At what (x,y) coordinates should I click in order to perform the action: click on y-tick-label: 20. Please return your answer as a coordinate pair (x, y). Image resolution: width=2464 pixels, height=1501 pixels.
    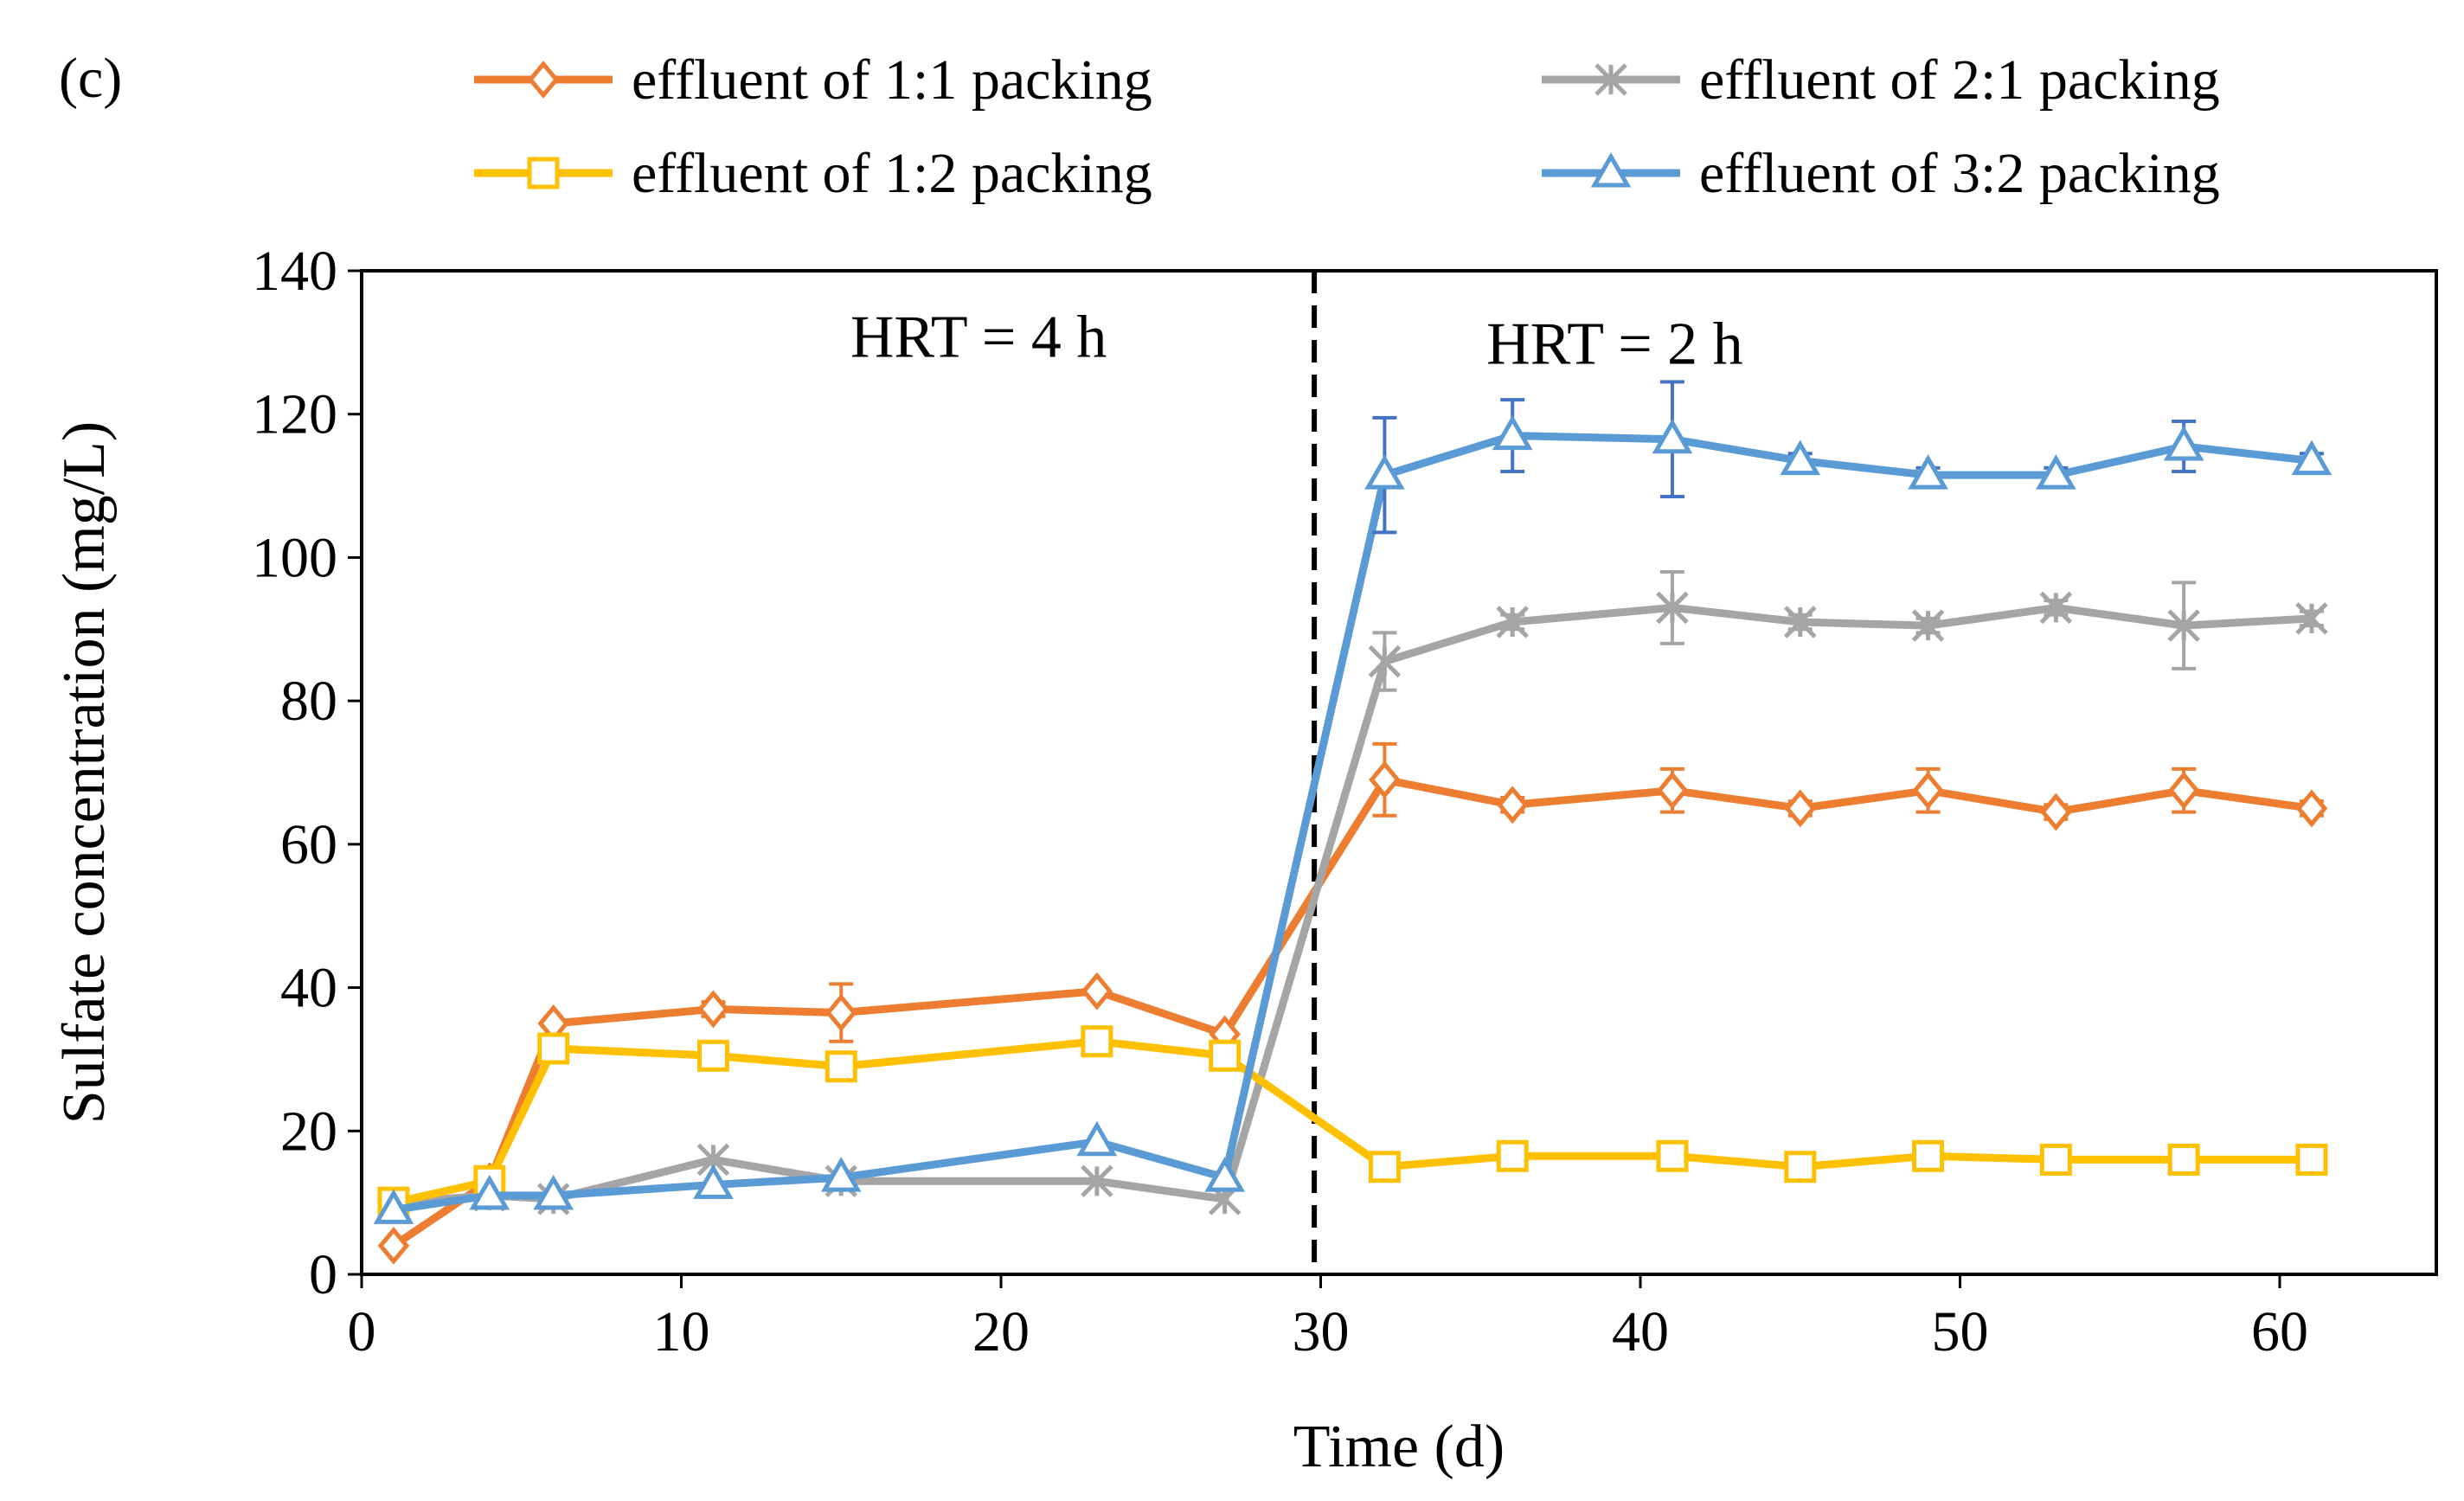
    Looking at the image, I should click on (308, 1131).